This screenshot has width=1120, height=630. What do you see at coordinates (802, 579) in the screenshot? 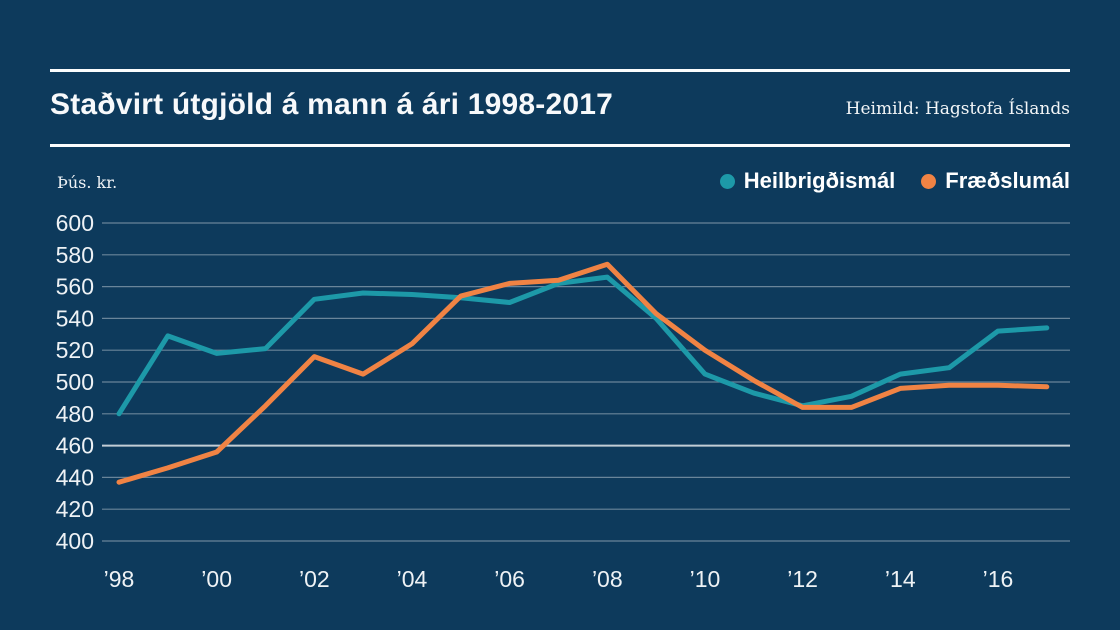
I see `x-axis-tick-label: ’12` at bounding box center [802, 579].